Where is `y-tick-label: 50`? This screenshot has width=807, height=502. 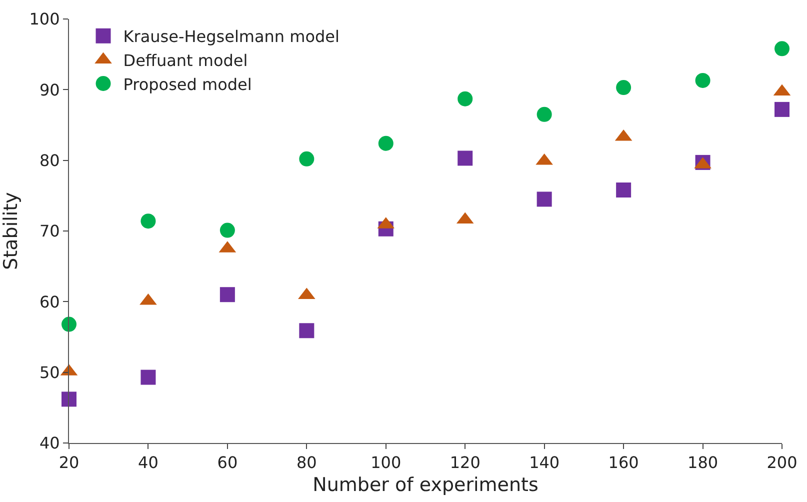
y-tick-label: 50 is located at coordinates (49, 372).